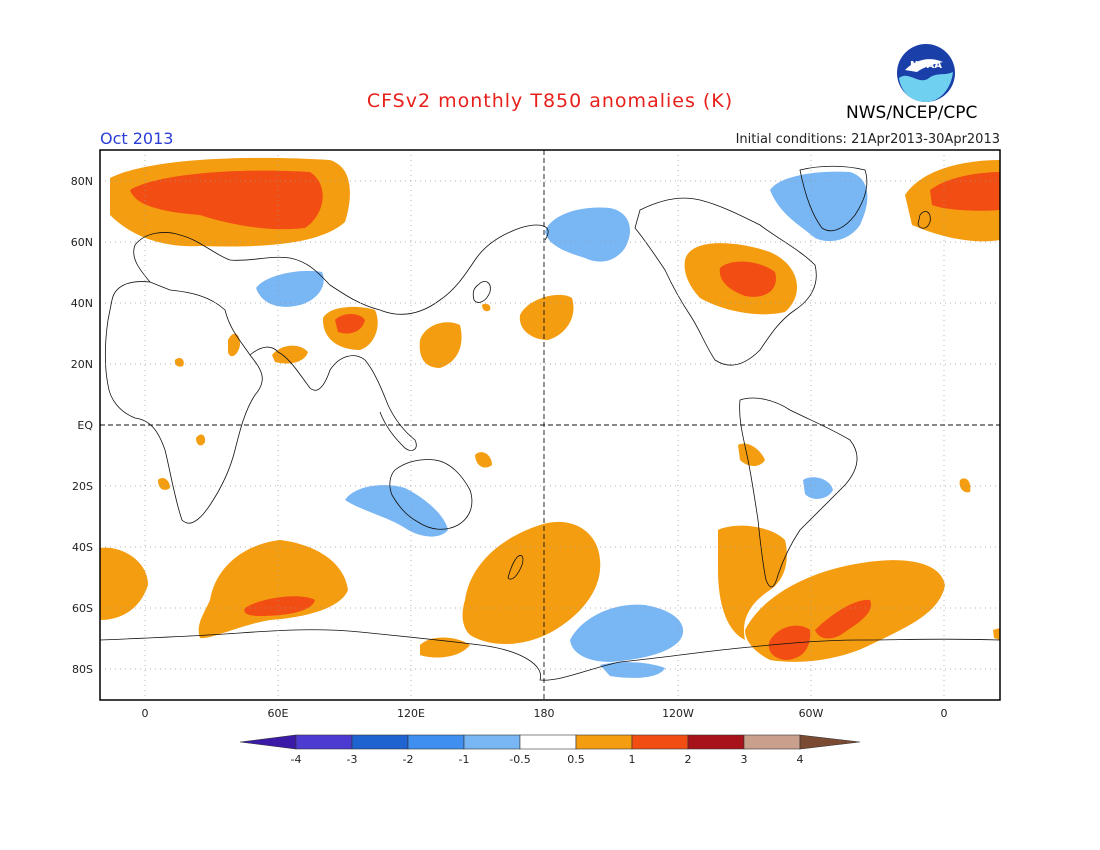 This screenshot has width=1100, height=850. I want to click on lon-tick: 180, so click(544, 713).